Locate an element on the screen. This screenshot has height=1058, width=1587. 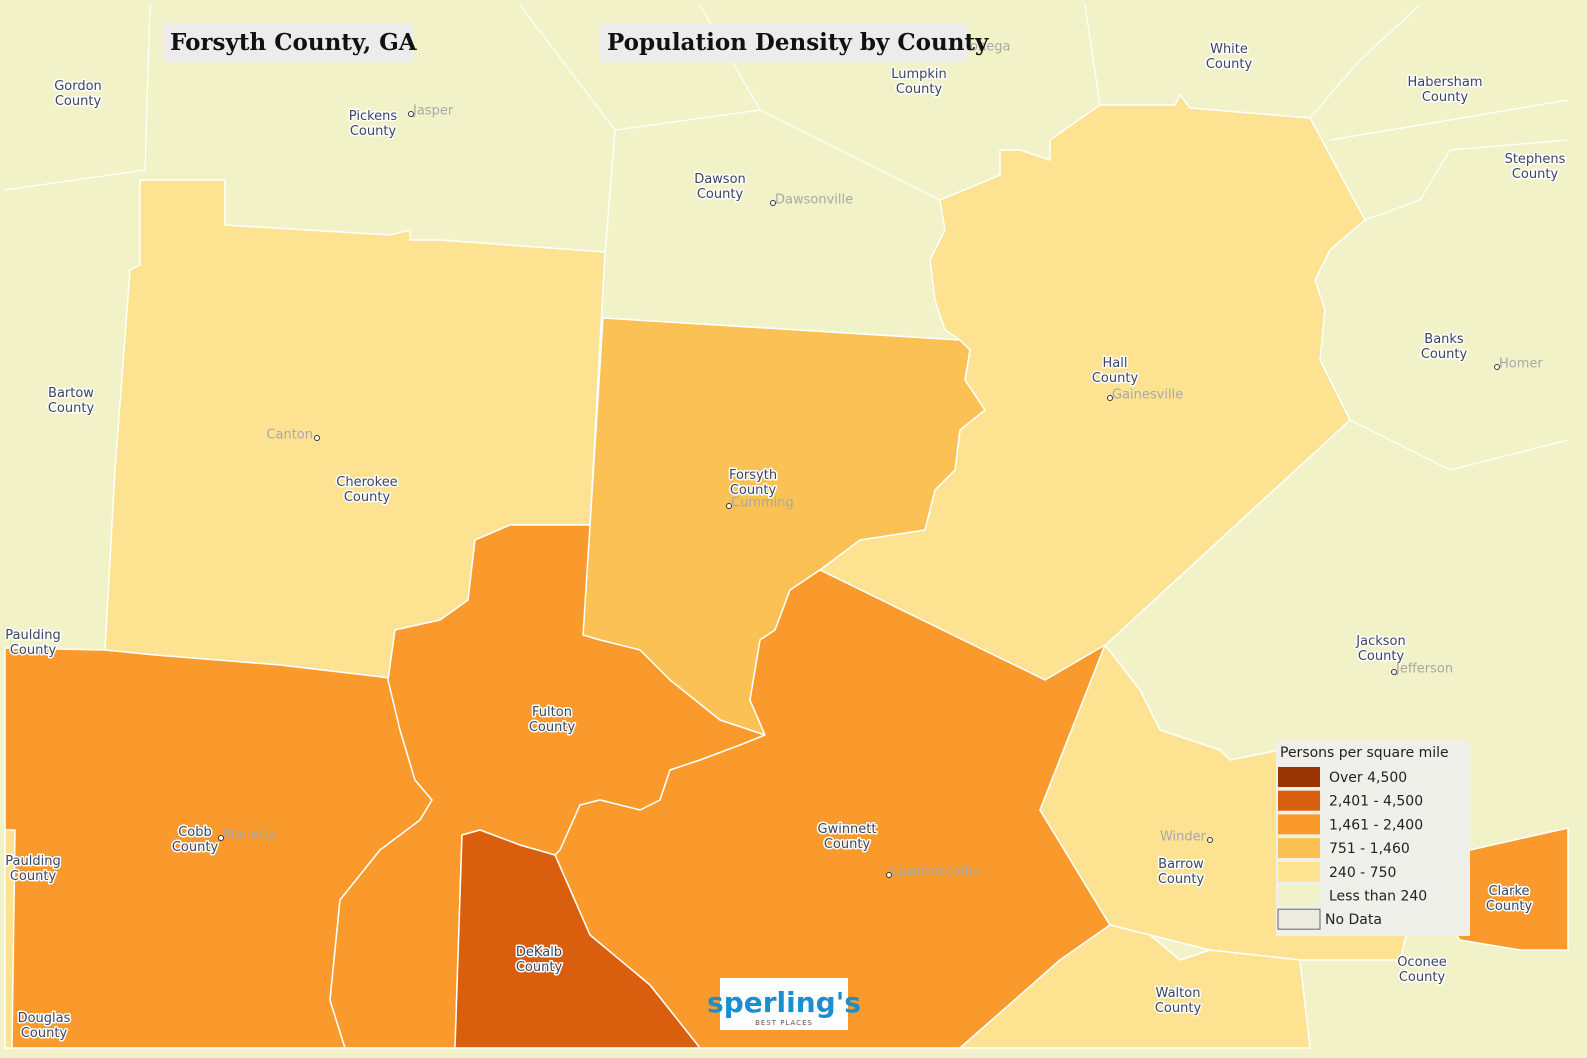
city-label: Homer is located at coordinates (1521, 364).